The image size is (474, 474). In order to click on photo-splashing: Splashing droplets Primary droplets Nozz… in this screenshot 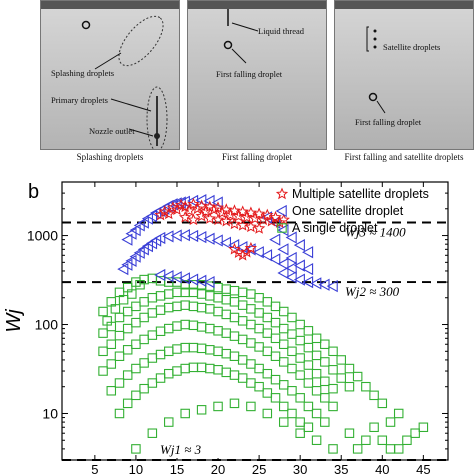, I will do `click(110, 75)`.